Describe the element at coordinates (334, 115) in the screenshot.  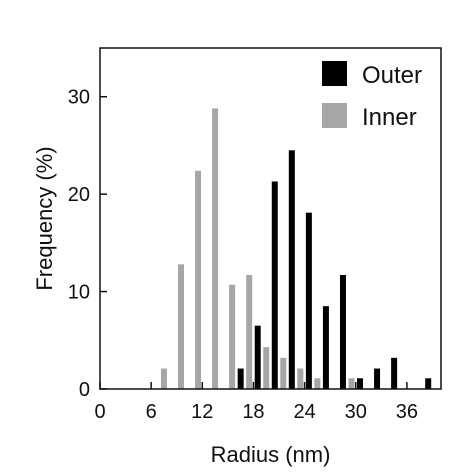
I see `legend-swatch-inner` at that location.